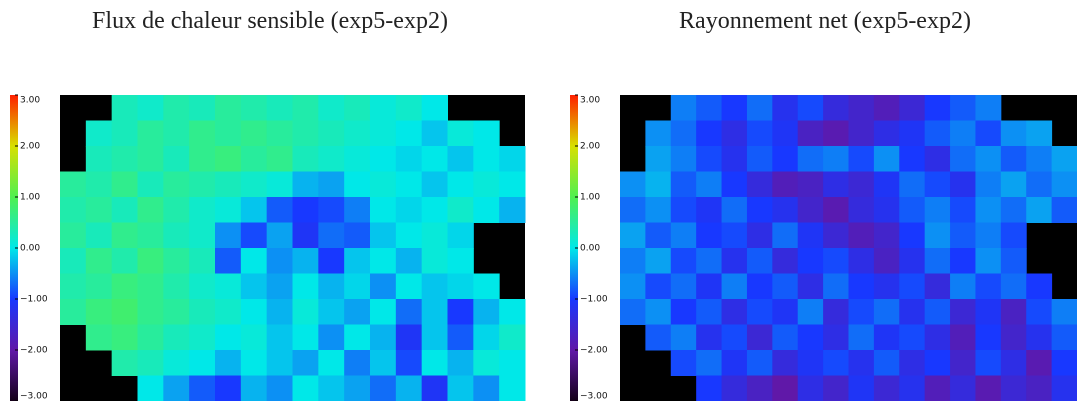 The width and height of the screenshot is (1077, 401). I want to click on colorbar, so click(574, 248).